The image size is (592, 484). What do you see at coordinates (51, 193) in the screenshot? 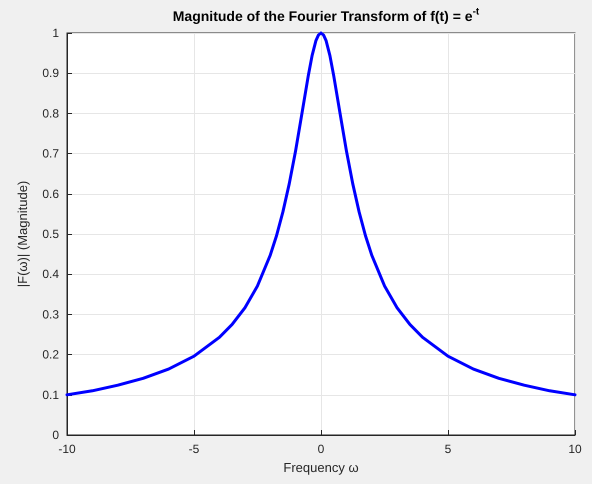
I see `y-tick-label: 0.6` at bounding box center [51, 193].